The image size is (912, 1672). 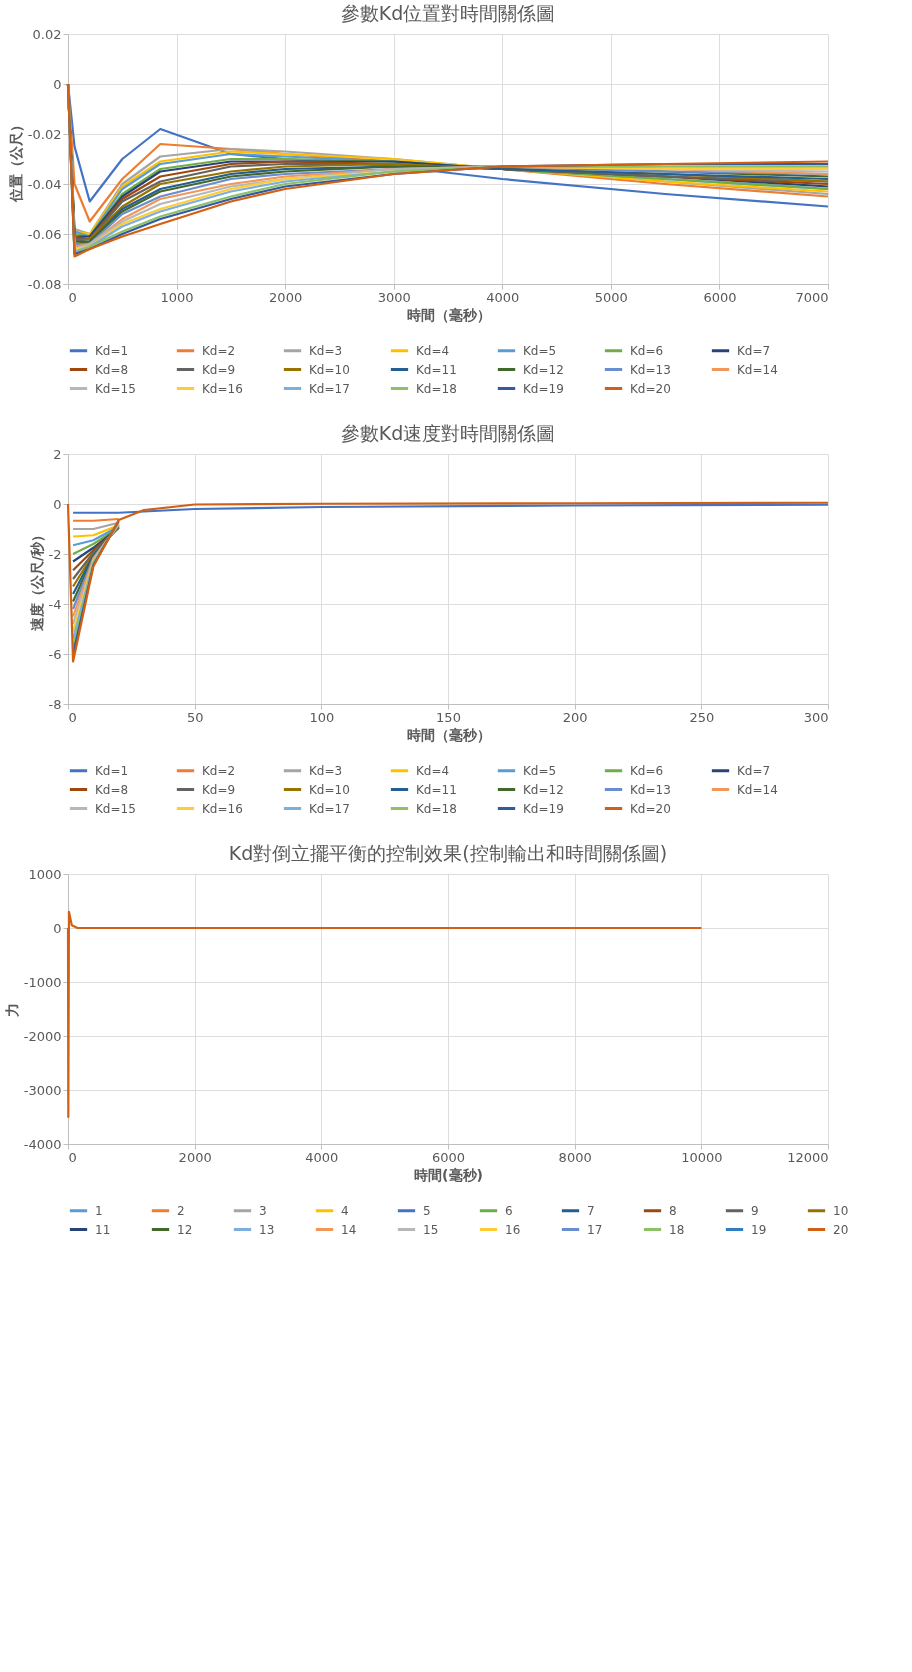 I want to click on legend-label: 7, so click(x=591, y=1210).